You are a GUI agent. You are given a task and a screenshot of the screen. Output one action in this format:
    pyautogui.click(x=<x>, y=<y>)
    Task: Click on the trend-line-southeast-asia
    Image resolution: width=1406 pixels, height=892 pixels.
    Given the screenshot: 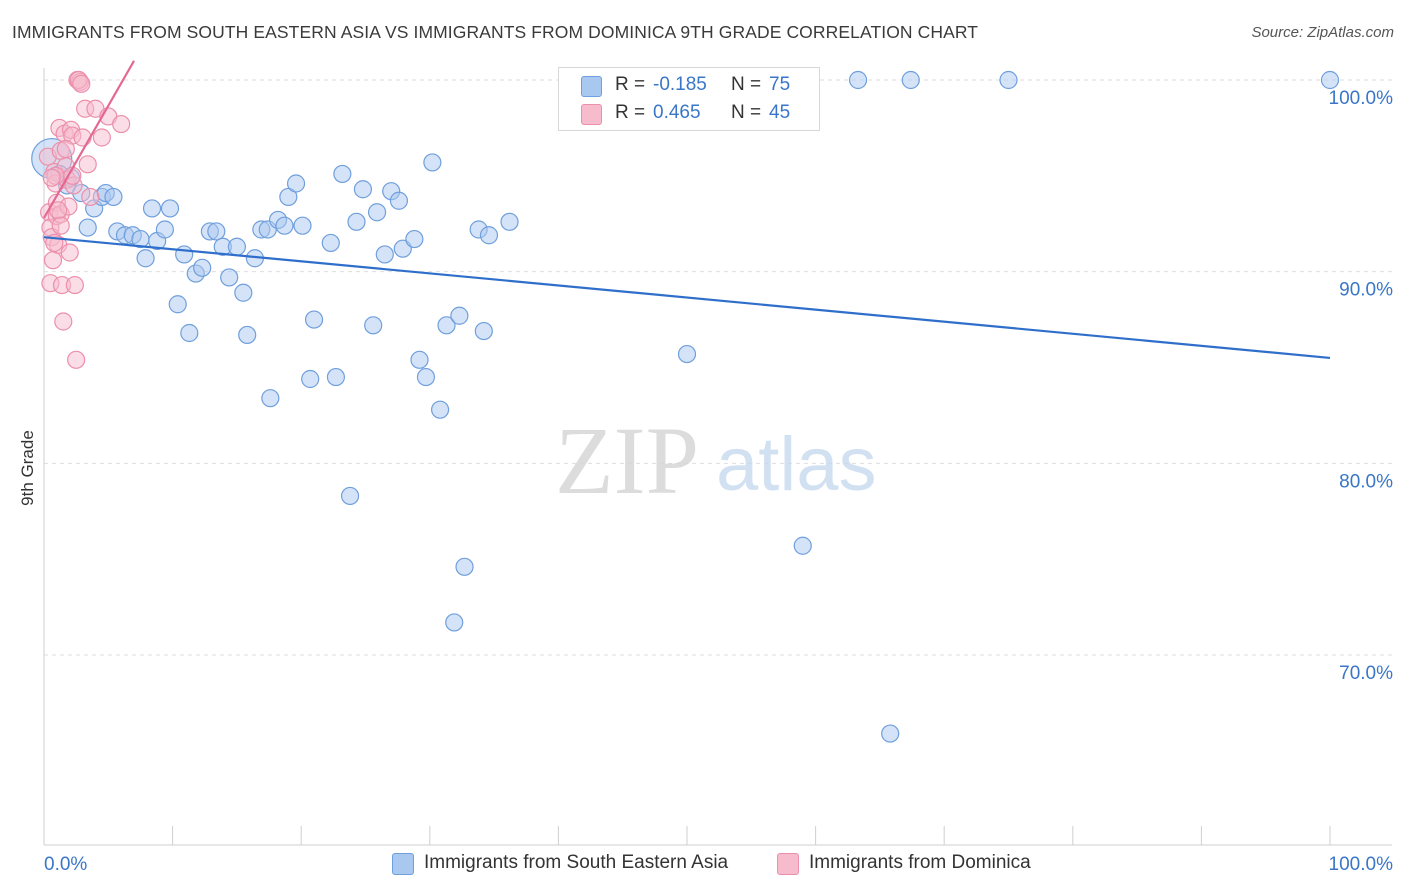 What is the action you would take?
    pyautogui.click(x=687, y=298)
    